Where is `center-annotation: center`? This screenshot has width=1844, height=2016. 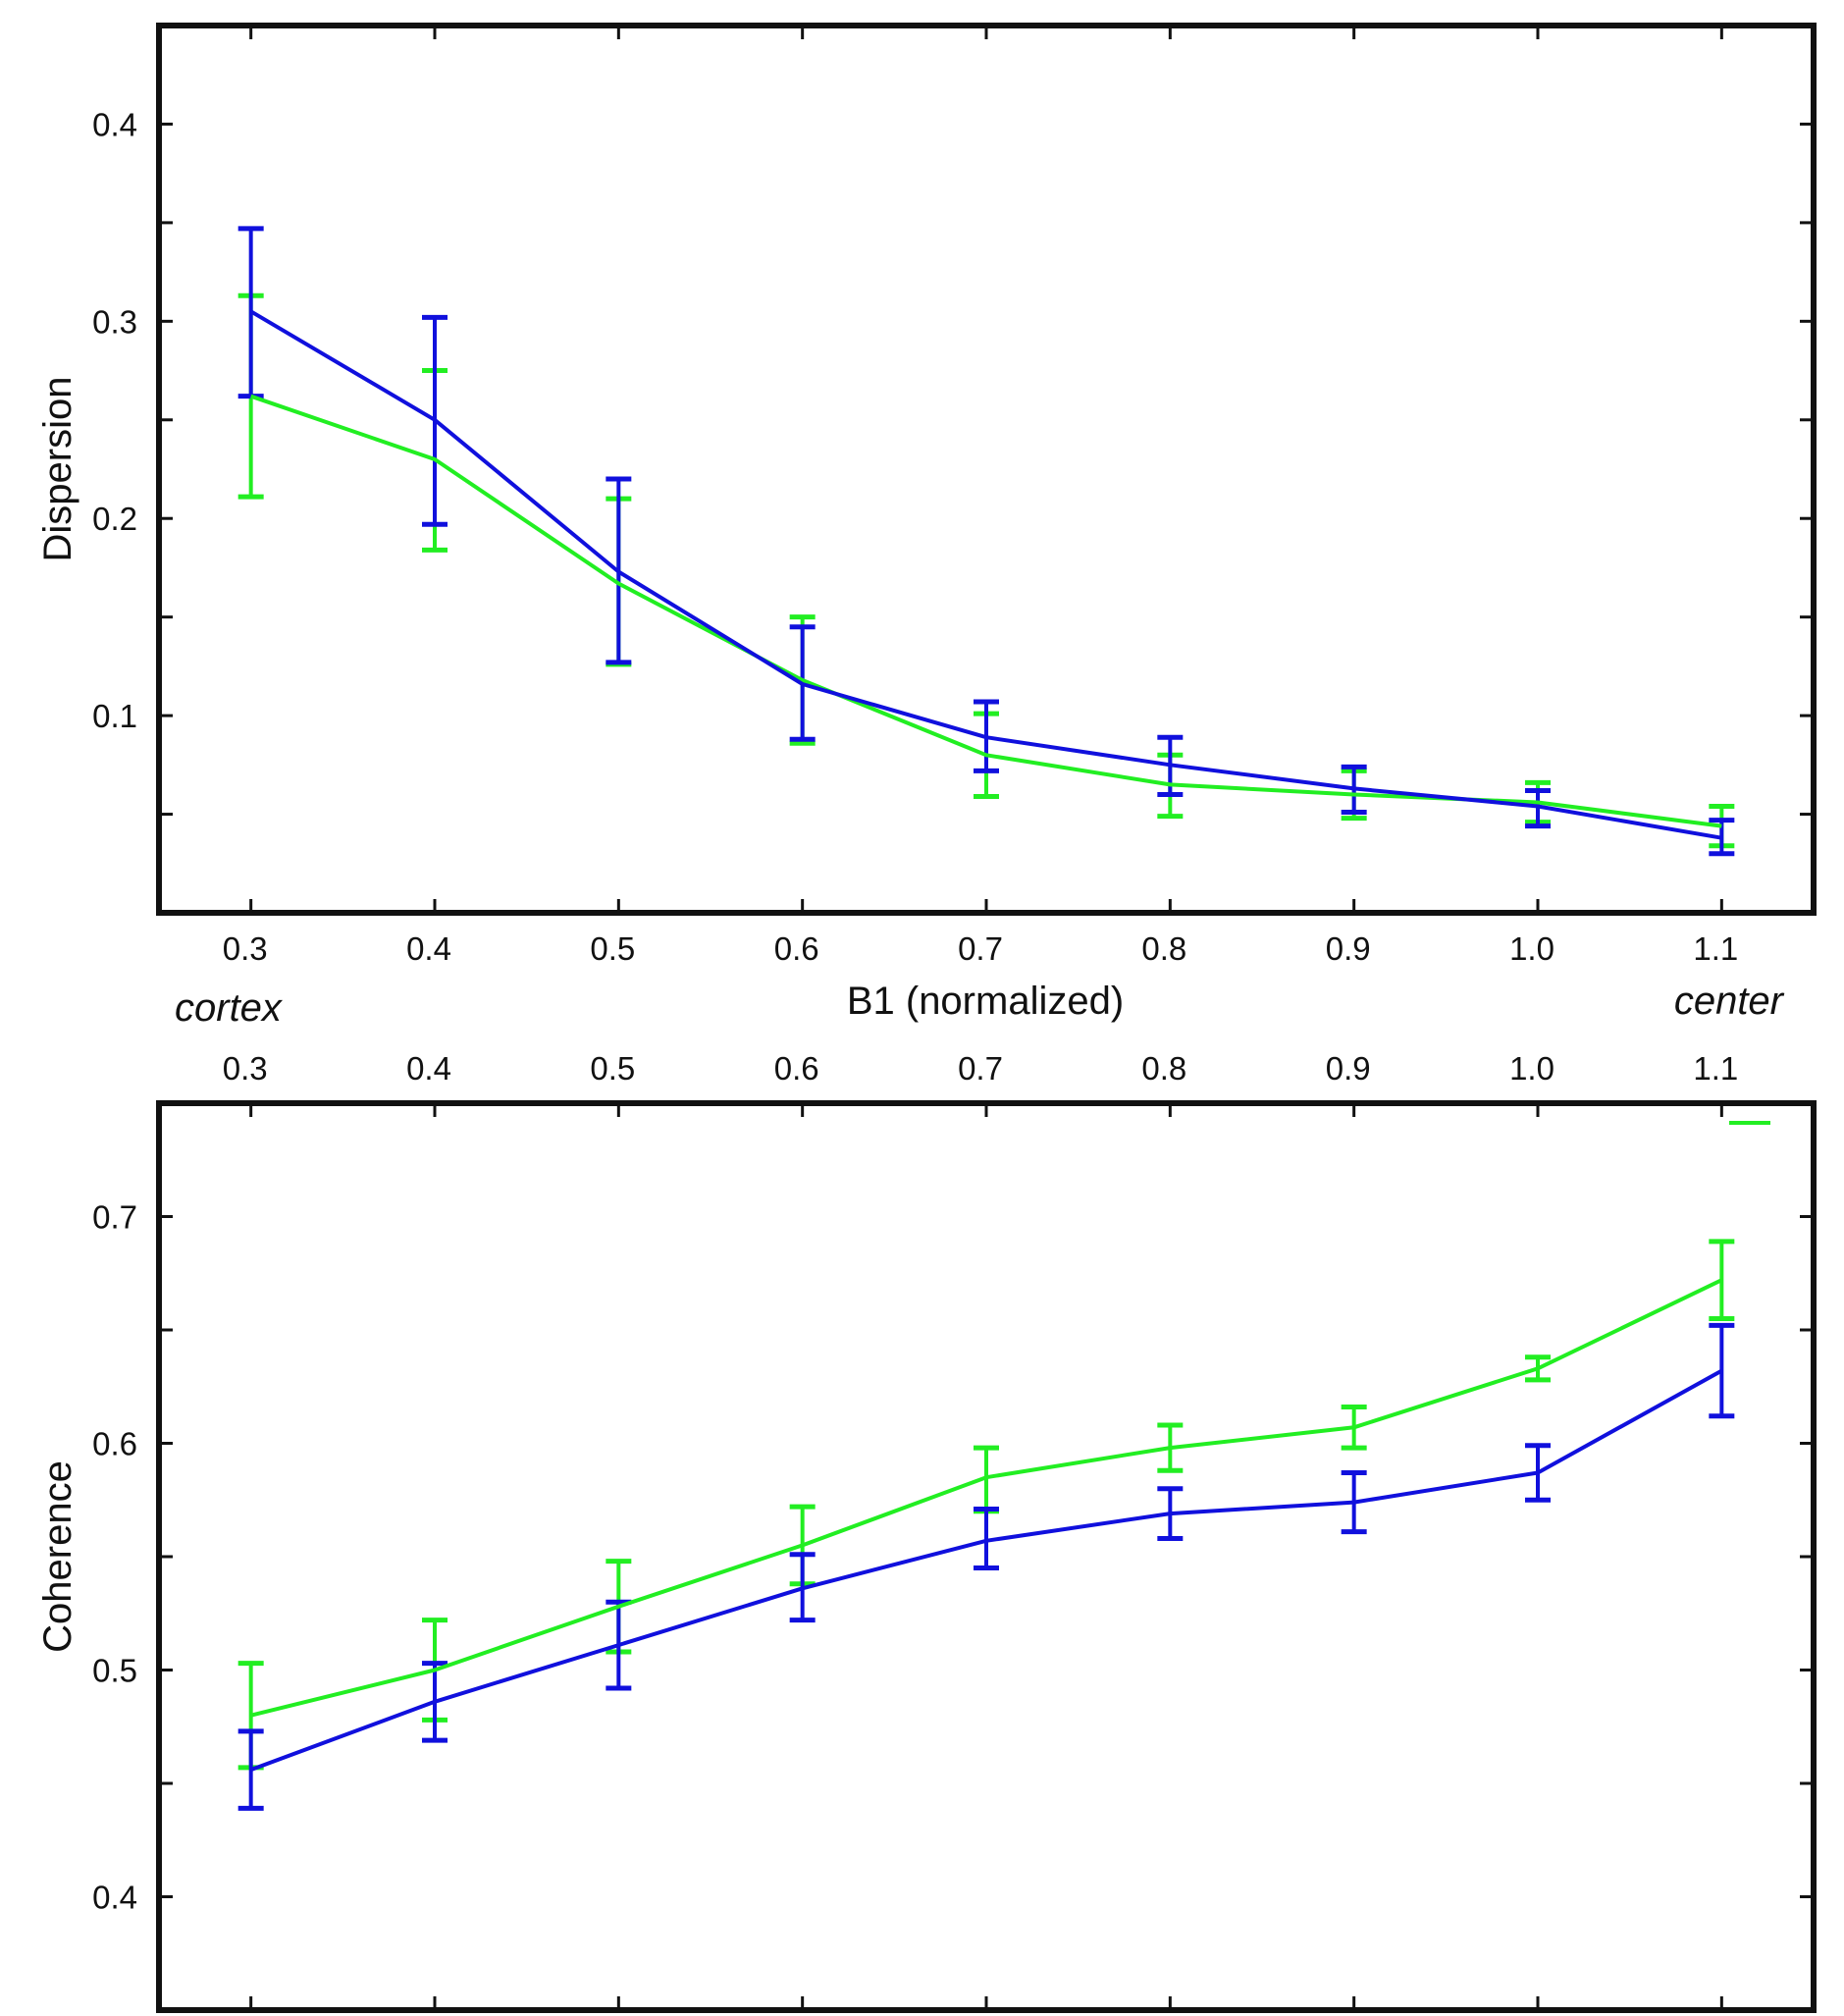
center-annotation: center is located at coordinates (1730, 1001).